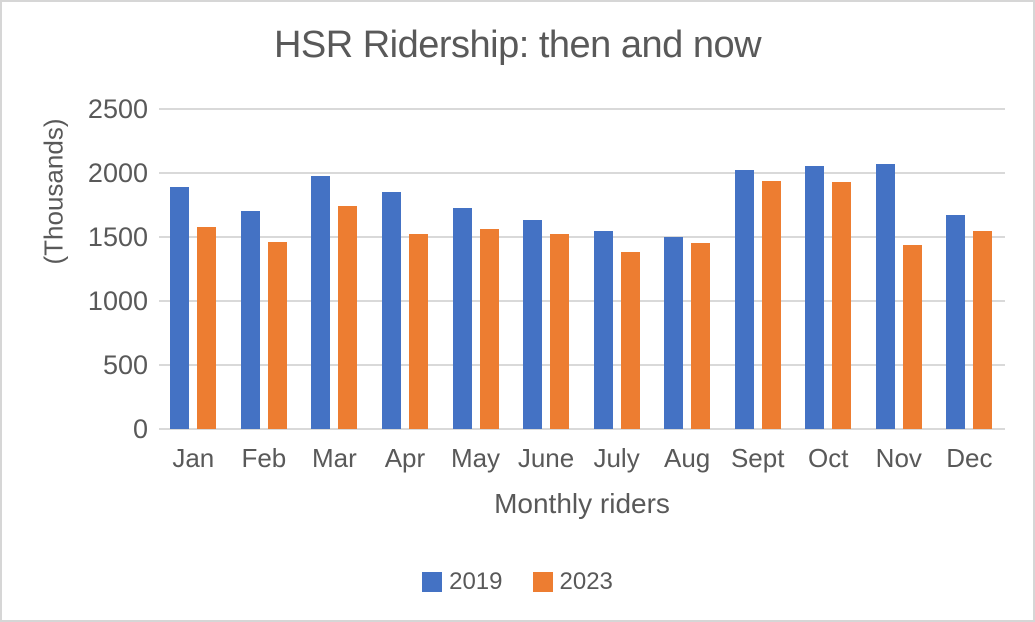 The image size is (1035, 622). I want to click on y-tick-label-2500: 2500, so click(117, 109).